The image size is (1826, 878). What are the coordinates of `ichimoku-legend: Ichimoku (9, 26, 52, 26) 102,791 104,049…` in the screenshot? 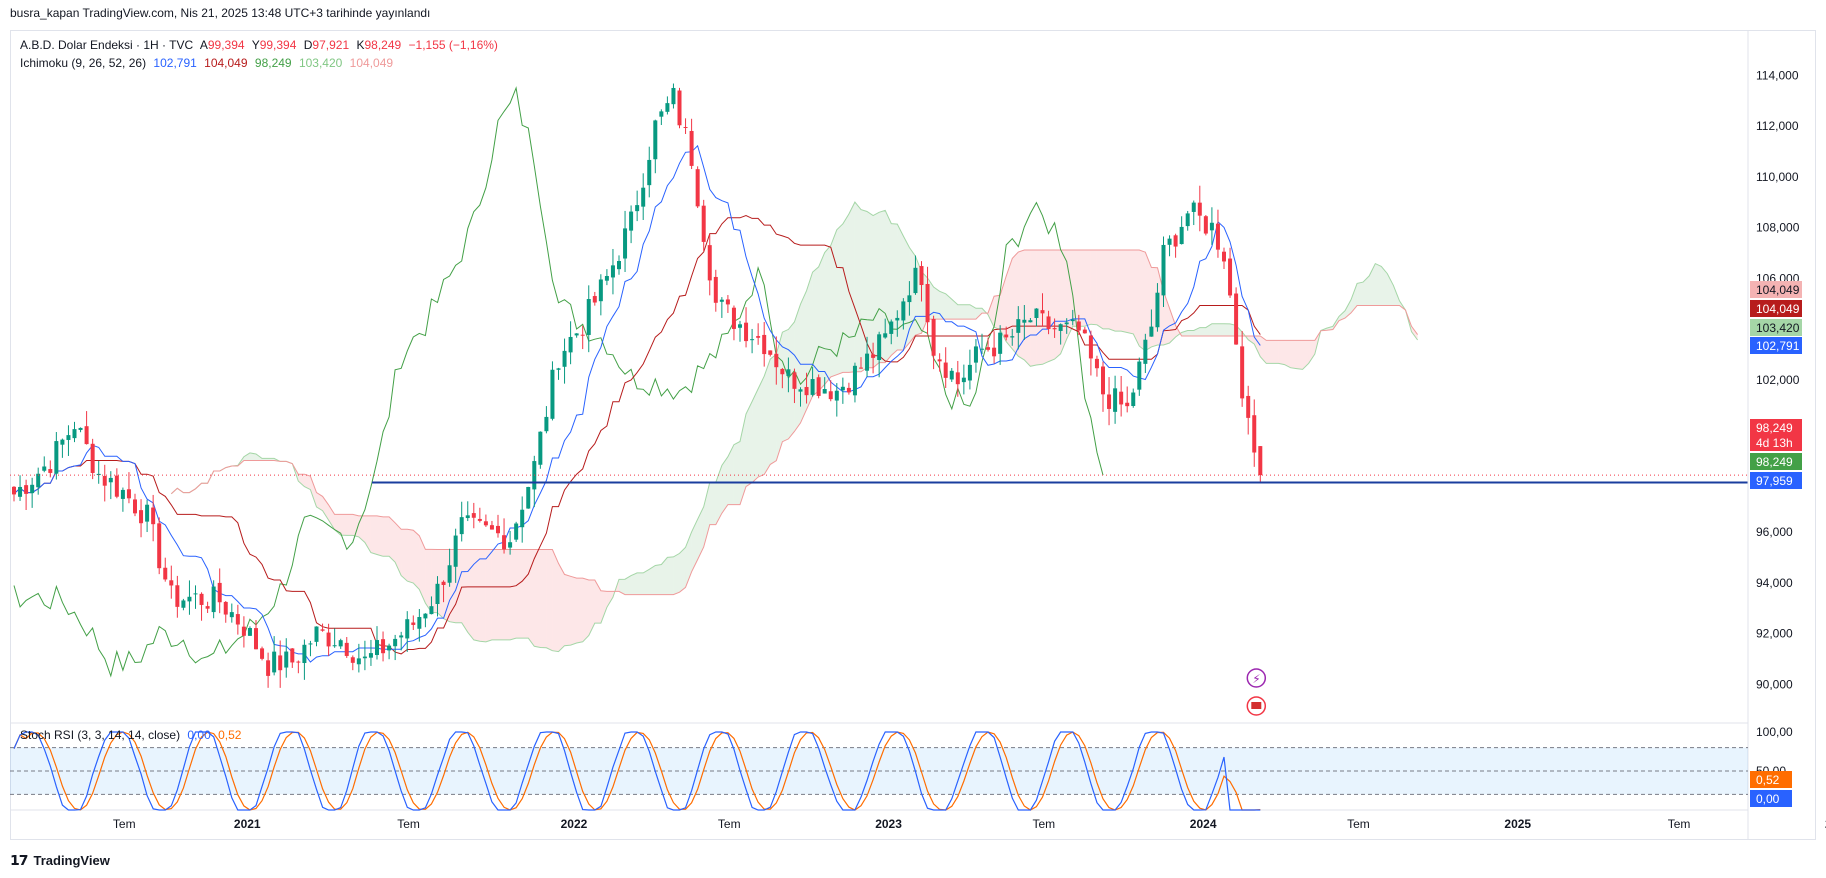 It's located at (208, 63).